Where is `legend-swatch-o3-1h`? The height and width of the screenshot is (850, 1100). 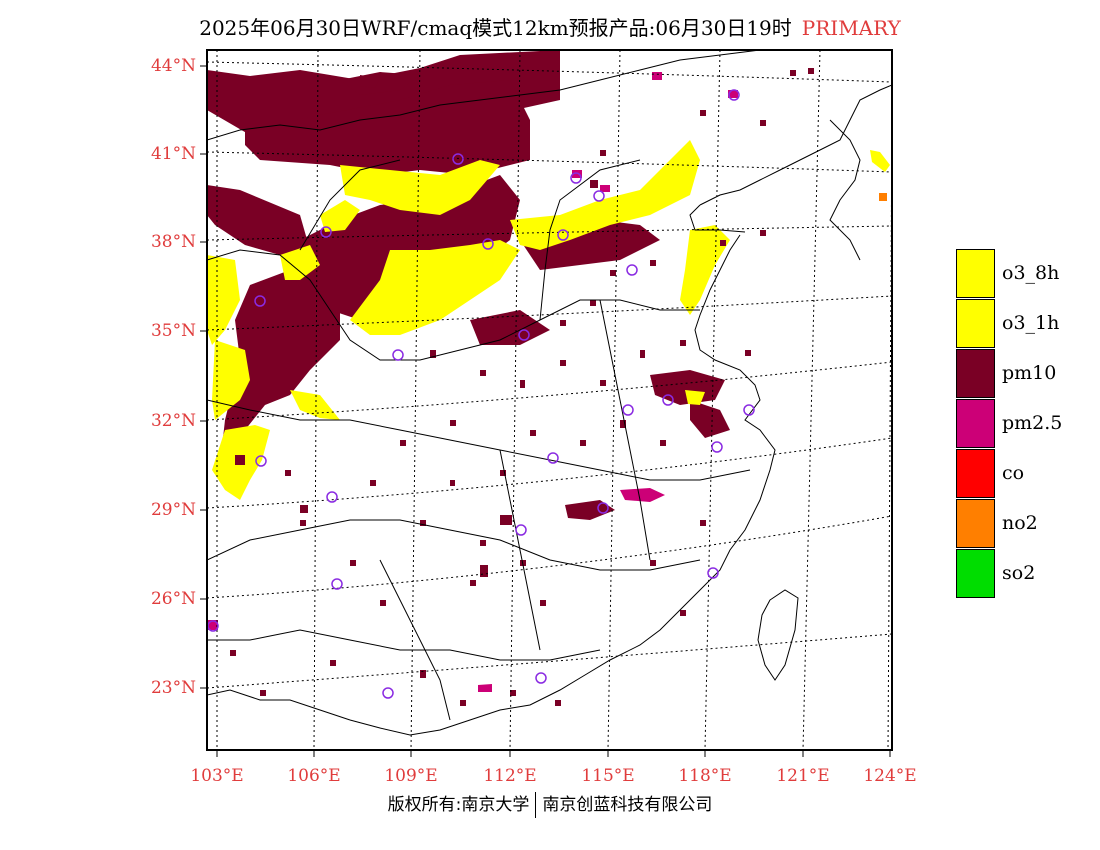
legend-swatch-o3-1h is located at coordinates (975, 323).